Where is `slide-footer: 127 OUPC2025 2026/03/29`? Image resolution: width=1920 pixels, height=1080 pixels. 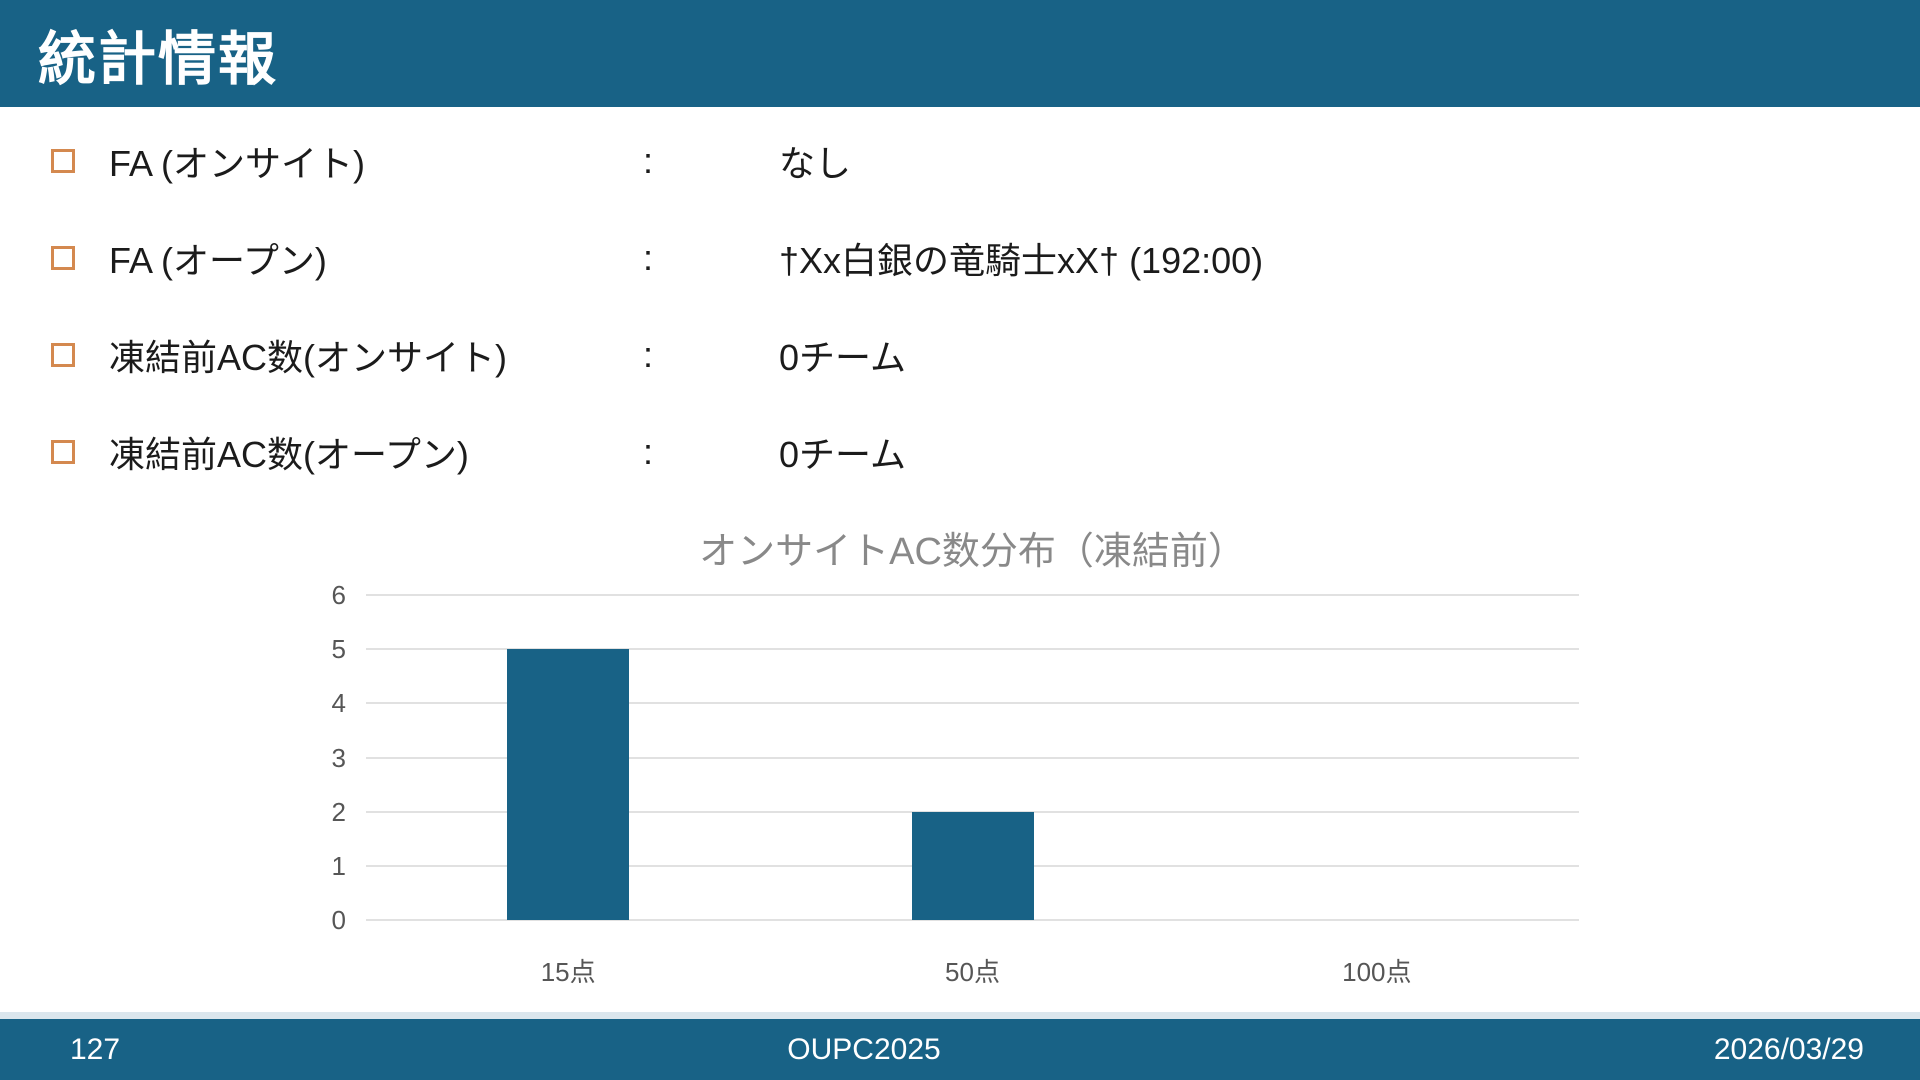 slide-footer: 127 OUPC2025 2026/03/29 is located at coordinates (960, 1049).